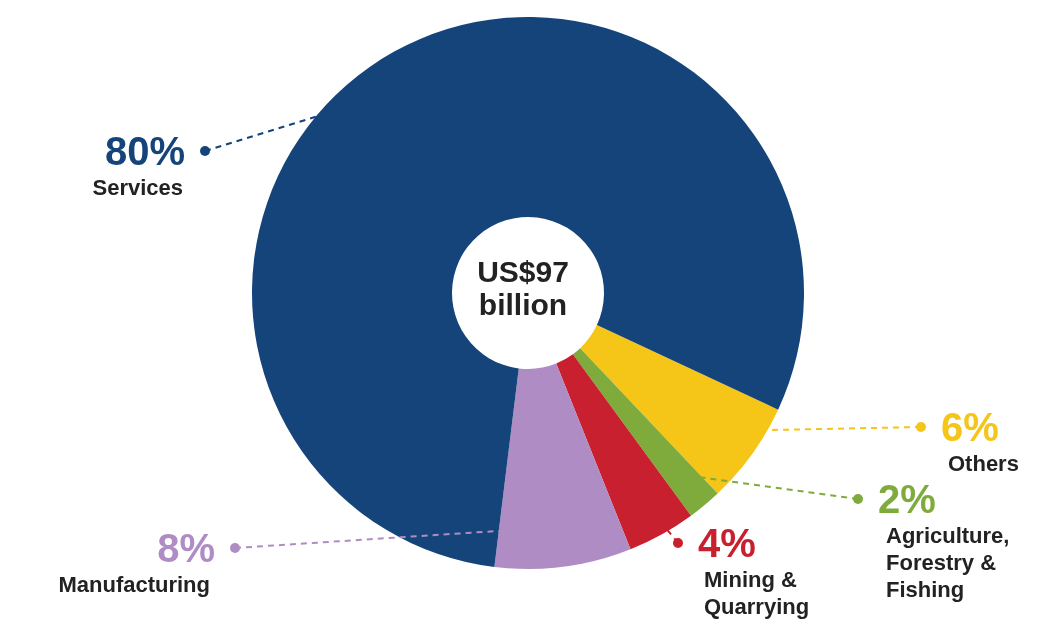  I want to click on data-label: 80%, so click(144, 151).